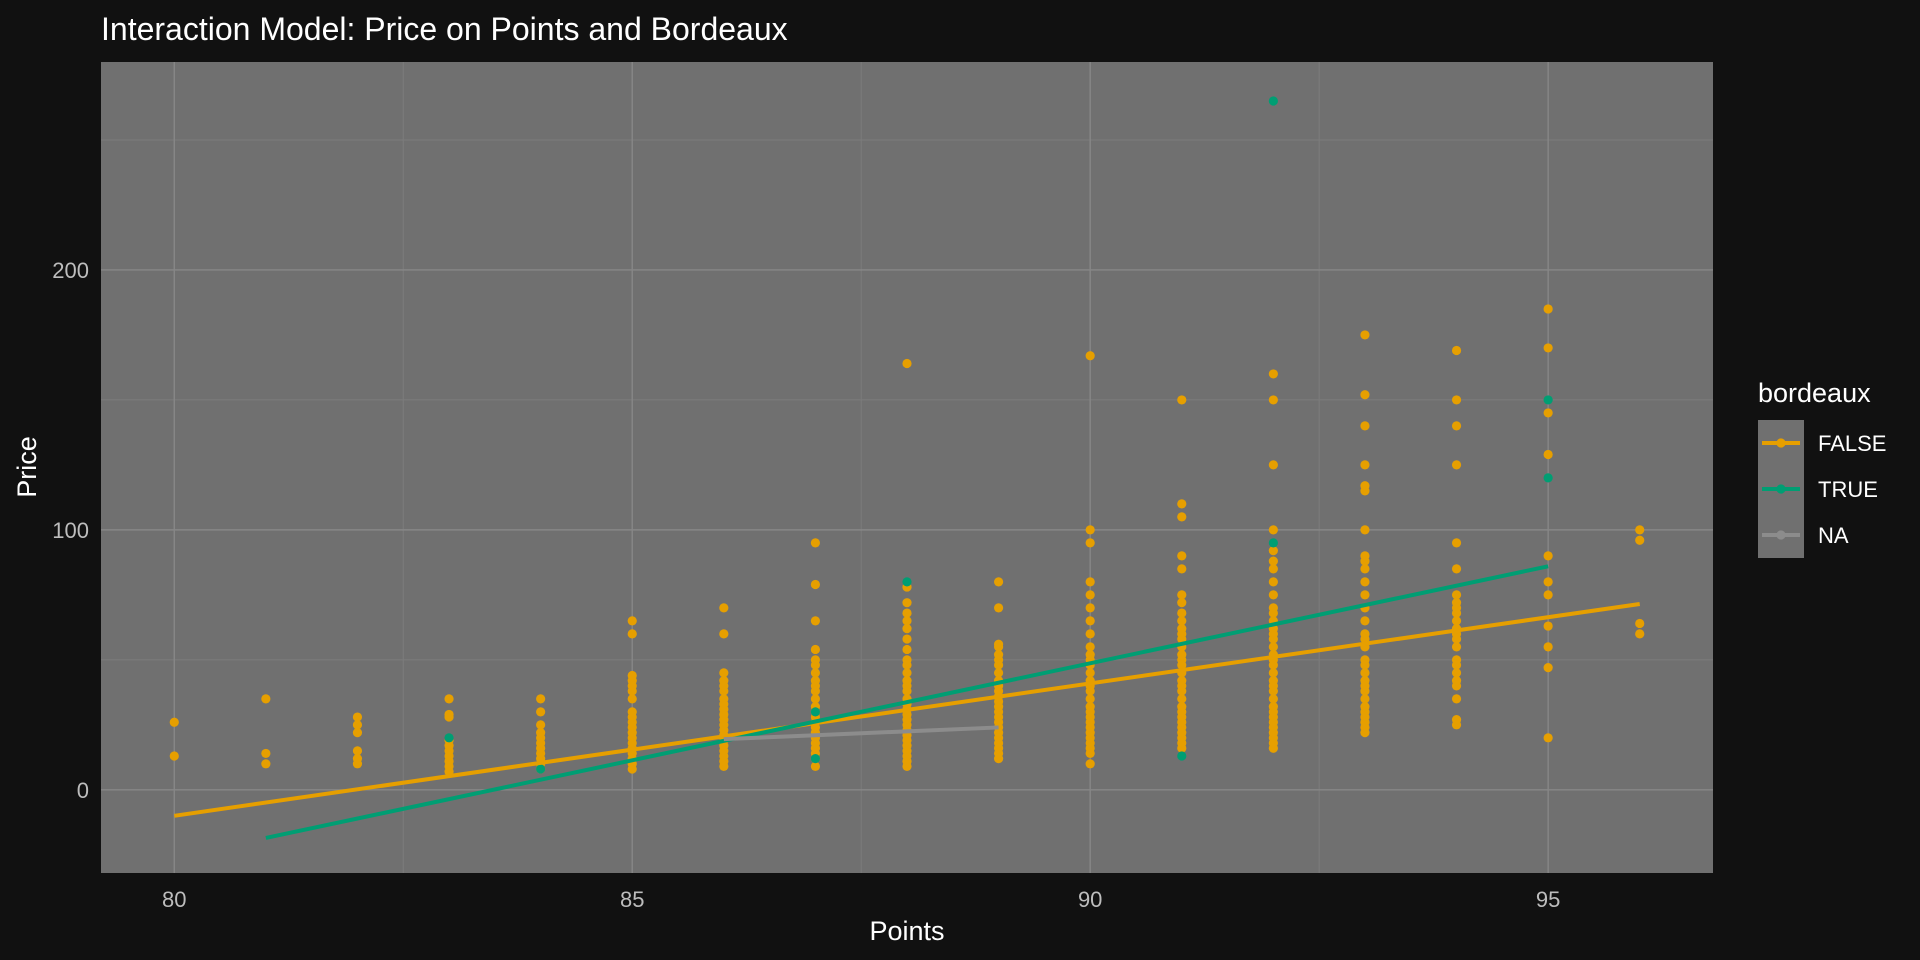  What do you see at coordinates (70, 530) in the screenshot?
I see `y-tick-label: 100` at bounding box center [70, 530].